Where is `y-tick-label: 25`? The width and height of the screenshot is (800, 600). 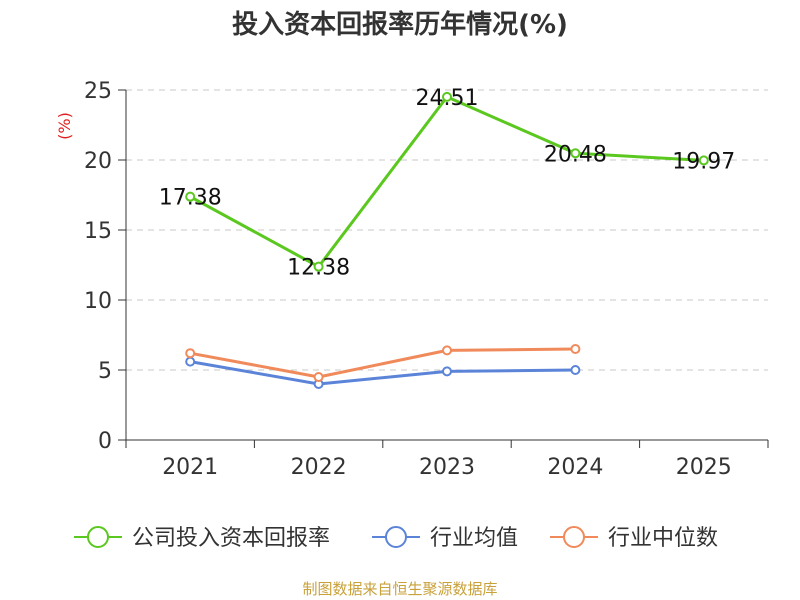 y-tick-label: 25 is located at coordinates (98, 91).